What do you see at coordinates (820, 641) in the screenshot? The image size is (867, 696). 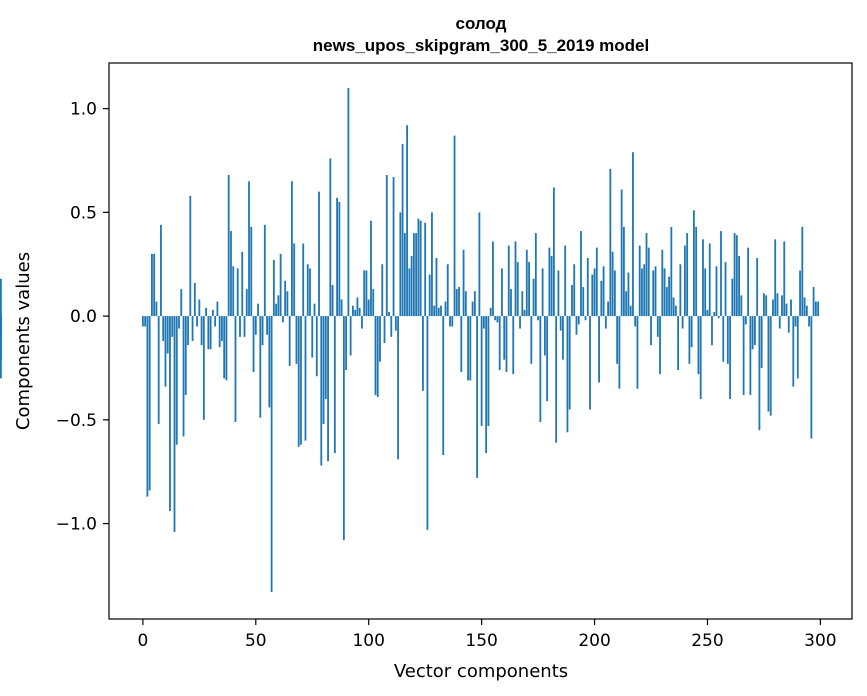 I see `x-tick-label: 300` at bounding box center [820, 641].